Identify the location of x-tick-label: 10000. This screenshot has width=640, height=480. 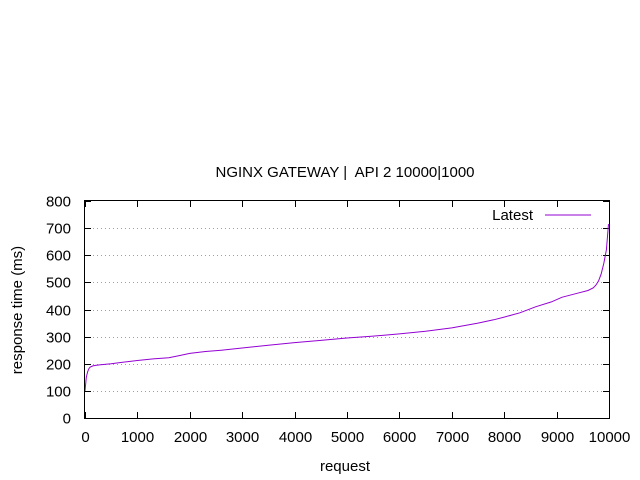
(610, 437).